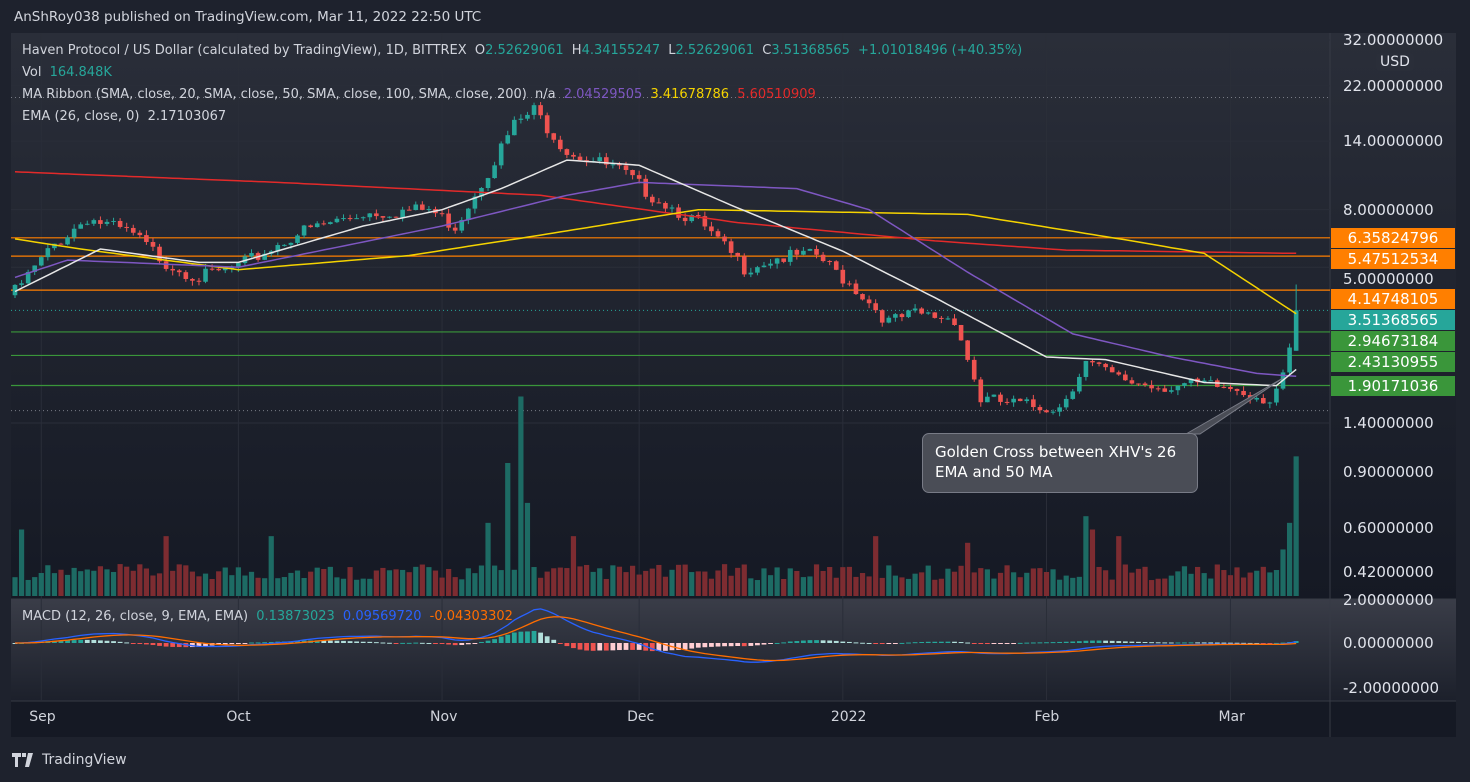  Describe the element at coordinates (1395, 62) in the screenshot. I see `currency-label: USD` at that location.